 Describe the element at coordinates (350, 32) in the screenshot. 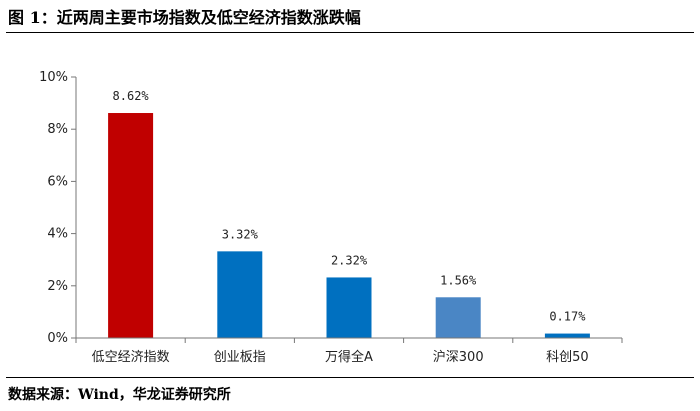

I see `title-rule` at that location.